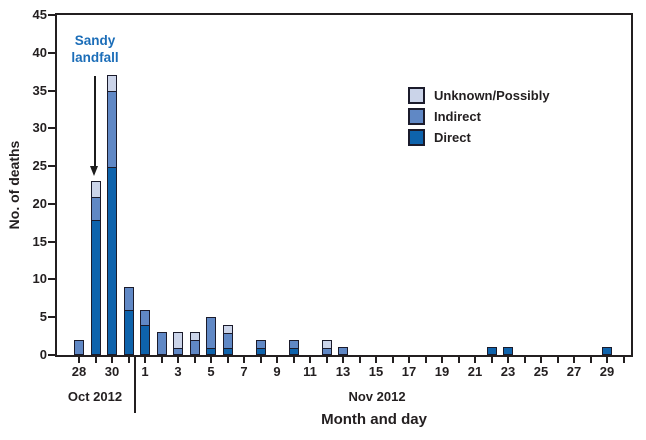  I want to click on x-axis-tick-label: 25, so click(541, 371).